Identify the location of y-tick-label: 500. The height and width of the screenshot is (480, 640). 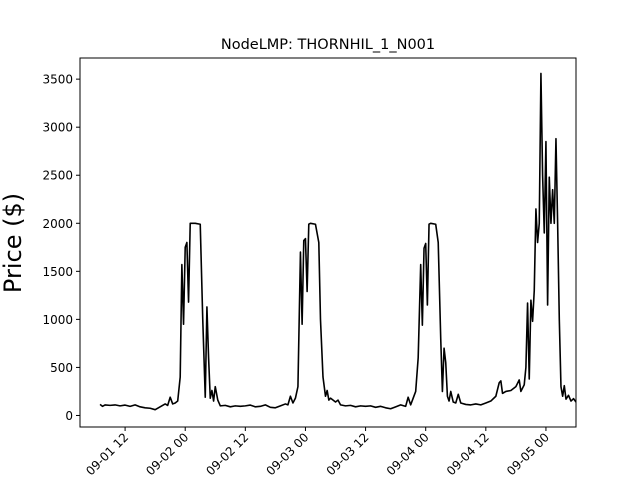
(61, 368).